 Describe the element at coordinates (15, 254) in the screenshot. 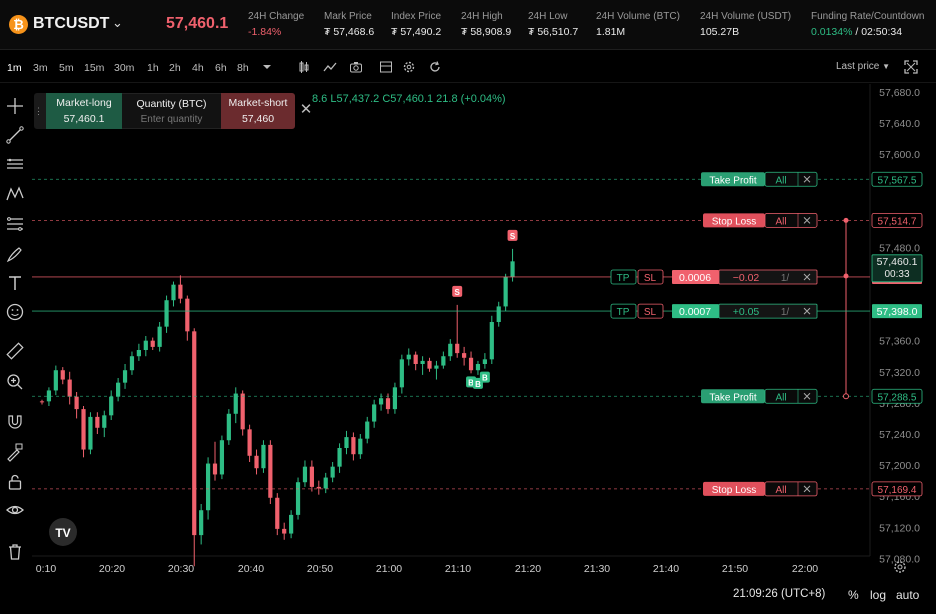

I see `brush-icon` at that location.